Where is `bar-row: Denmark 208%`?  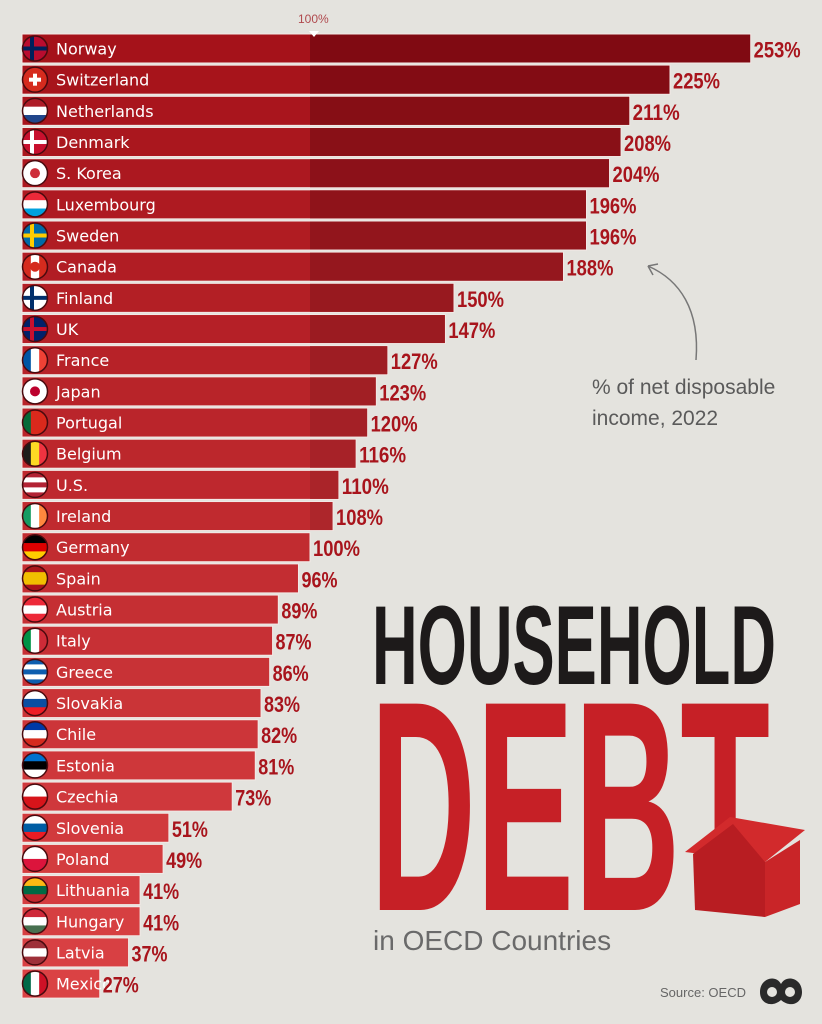 bar-row: Denmark 208% is located at coordinates (346, 142).